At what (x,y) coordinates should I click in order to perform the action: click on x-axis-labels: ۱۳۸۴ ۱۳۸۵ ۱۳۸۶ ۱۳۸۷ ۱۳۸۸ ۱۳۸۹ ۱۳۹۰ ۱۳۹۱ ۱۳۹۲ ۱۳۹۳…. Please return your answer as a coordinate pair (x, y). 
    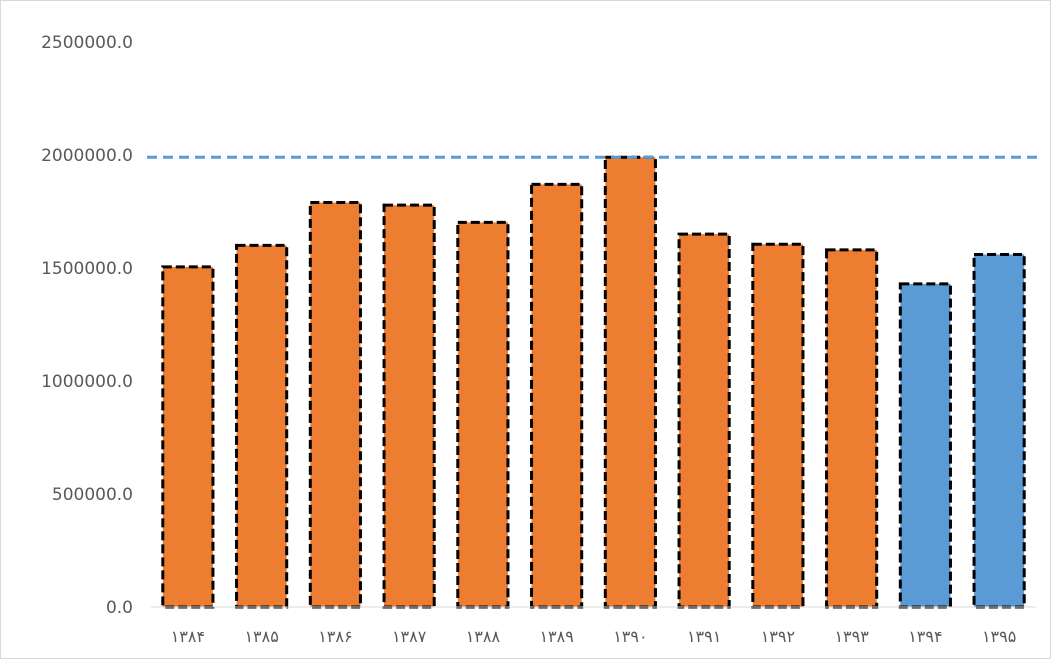
    Looking at the image, I should click on (594, 636).